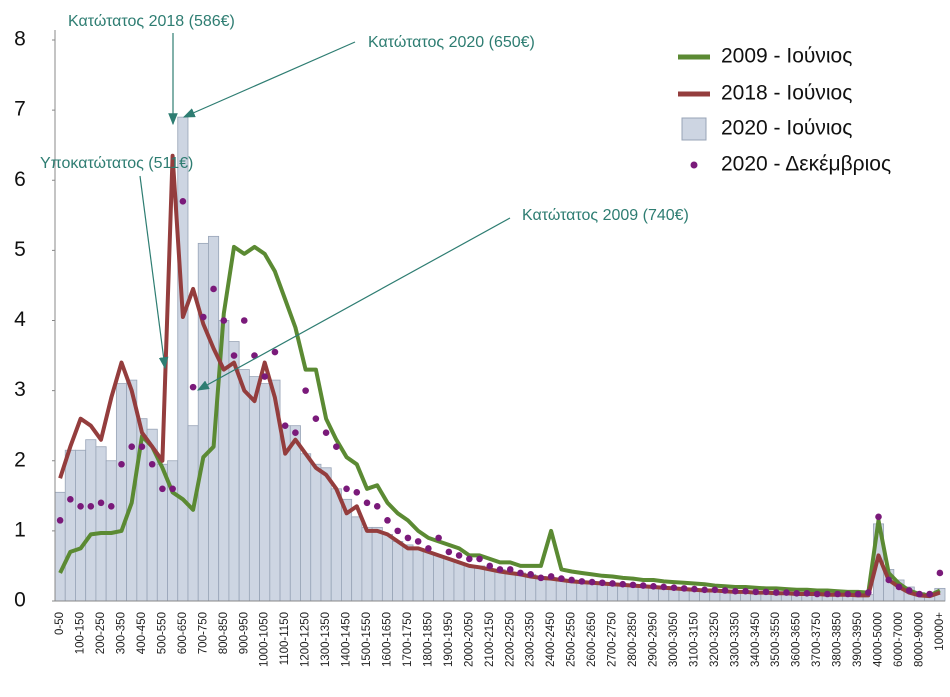  I want to click on x-tick-label: 10000+, so click(940, 631).